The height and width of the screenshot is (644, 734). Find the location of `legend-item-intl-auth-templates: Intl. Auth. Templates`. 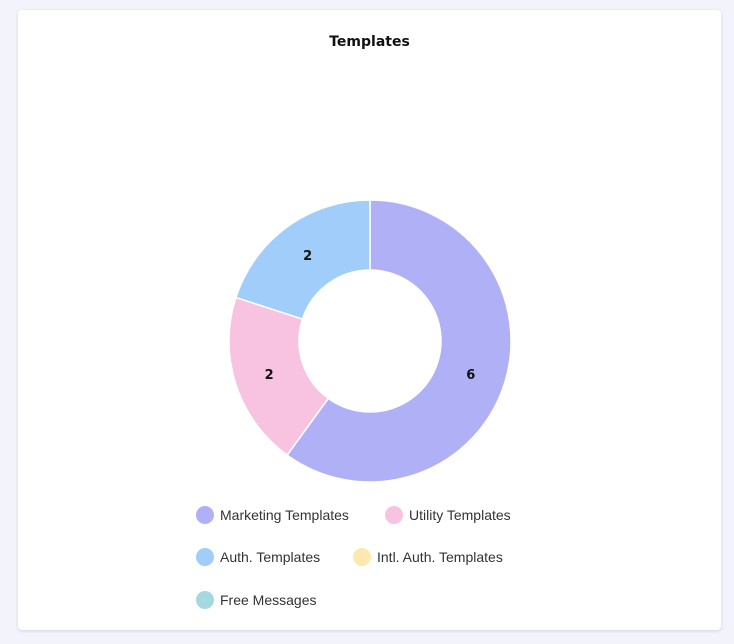

legend-item-intl-auth-templates: Intl. Auth. Templates is located at coordinates (428, 557).